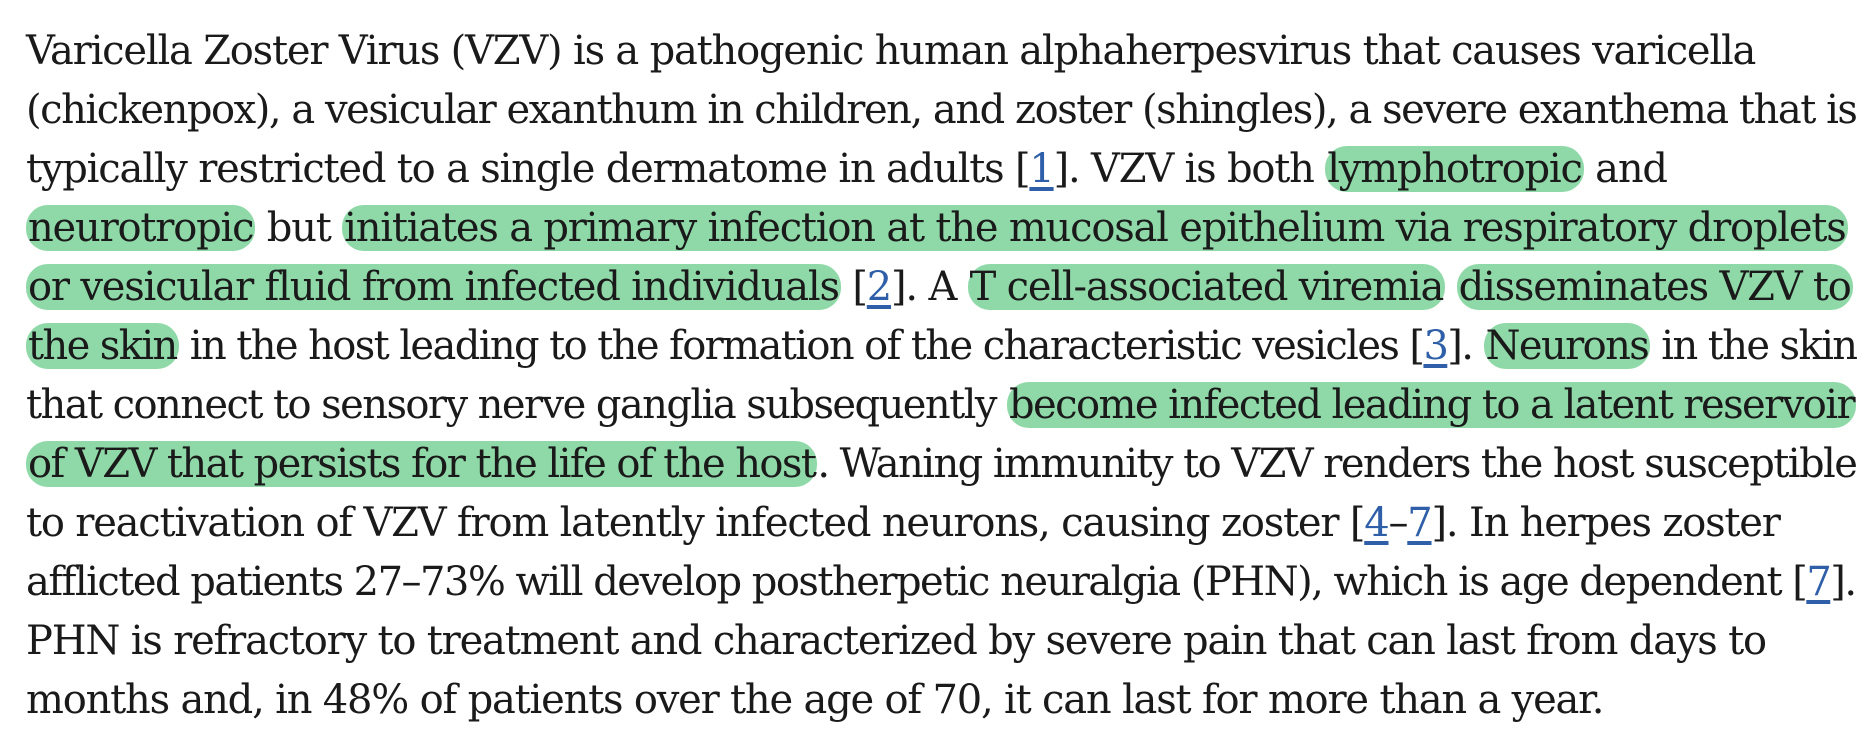  I want to click on highlighted-text: lymphotropic, so click(1454, 169).